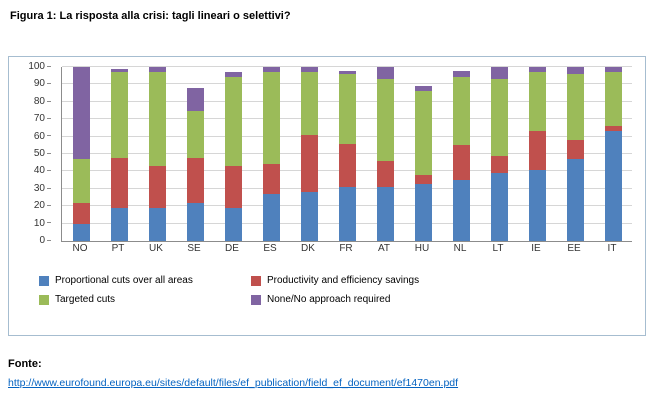 The width and height of the screenshot is (656, 412). Describe the element at coordinates (423, 133) in the screenshot. I see `segment-hu-targeted-cuts` at that location.